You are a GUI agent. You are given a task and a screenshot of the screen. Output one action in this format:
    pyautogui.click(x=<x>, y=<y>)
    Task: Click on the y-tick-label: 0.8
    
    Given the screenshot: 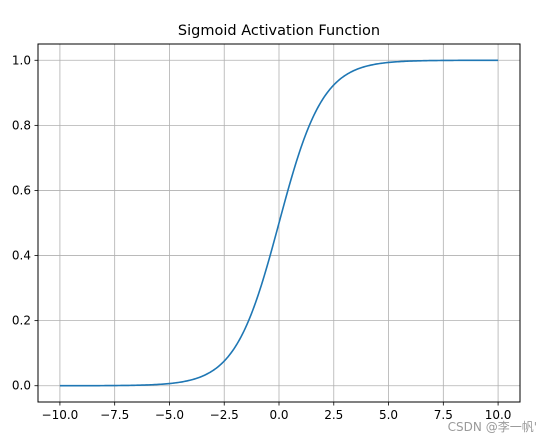 What is the action you would take?
    pyautogui.click(x=21, y=125)
    